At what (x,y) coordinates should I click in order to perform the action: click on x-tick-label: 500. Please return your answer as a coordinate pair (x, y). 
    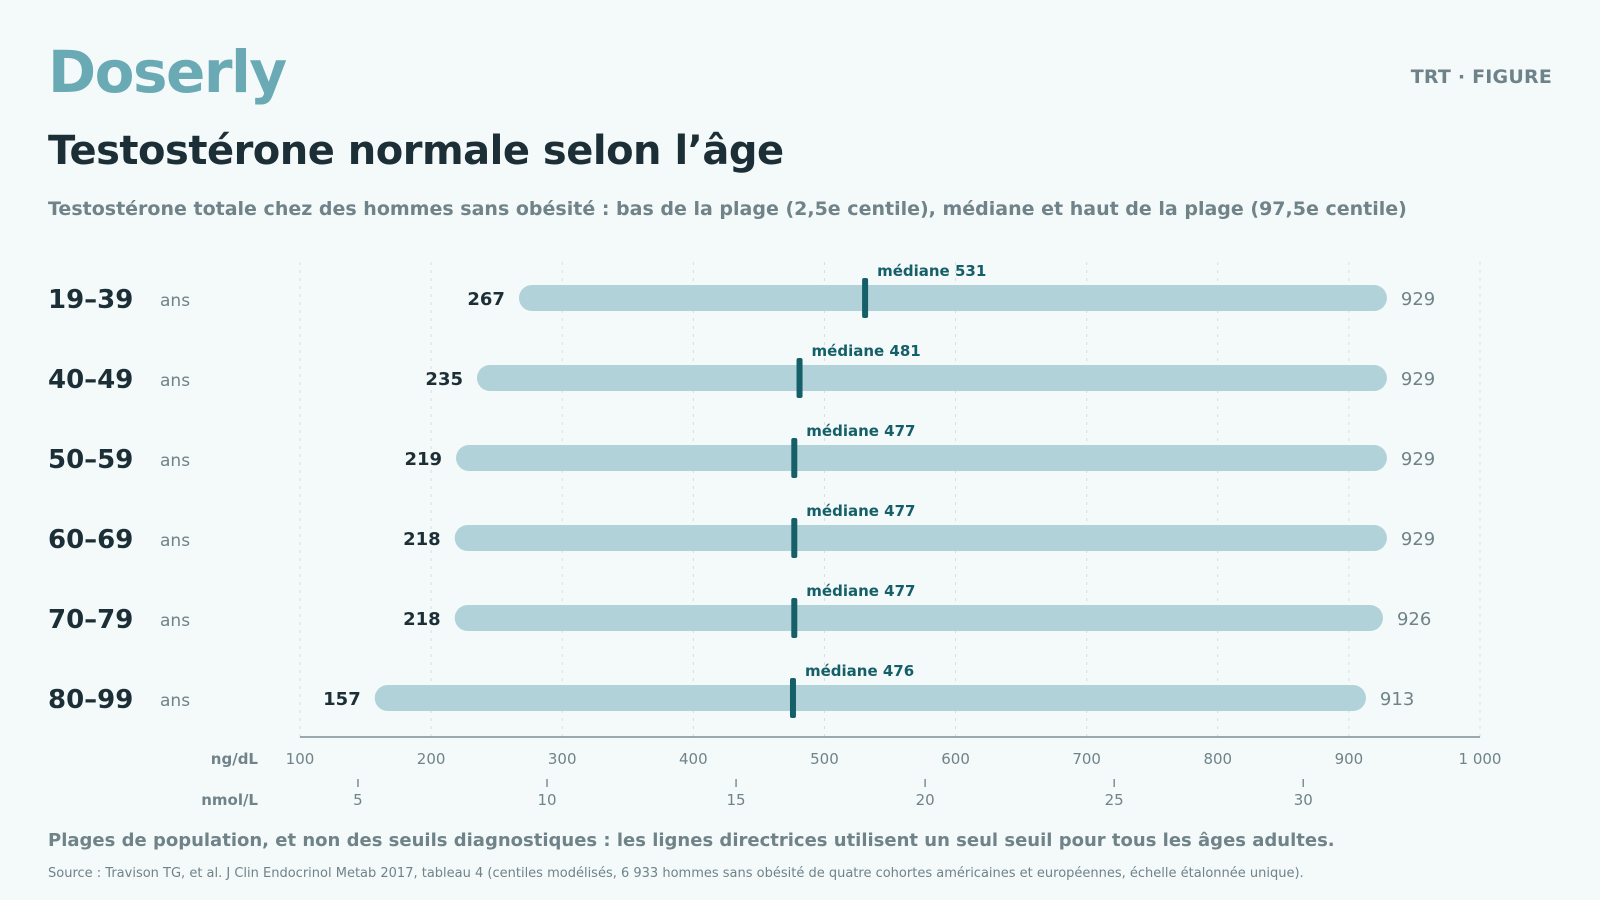
    Looking at the image, I should click on (824, 759).